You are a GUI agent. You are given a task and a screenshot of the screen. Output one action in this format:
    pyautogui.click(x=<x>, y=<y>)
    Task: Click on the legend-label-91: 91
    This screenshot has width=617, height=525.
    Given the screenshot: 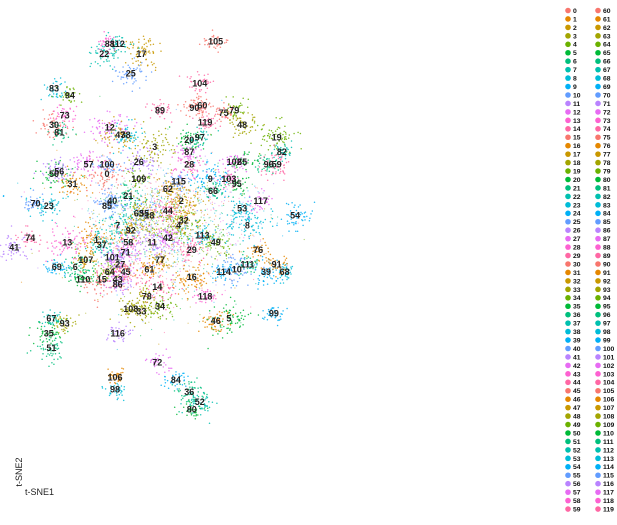 What is the action you would take?
    pyautogui.click(x=607, y=273)
    